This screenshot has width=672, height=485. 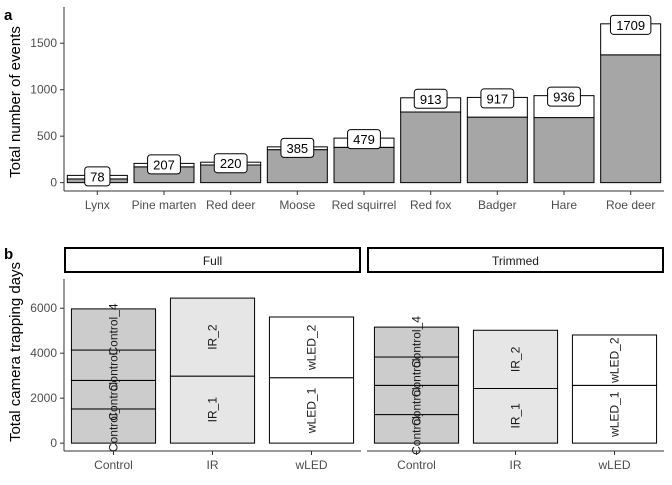 What do you see at coordinates (230, 205) in the screenshot?
I see `panel-a-x-tick-label: Red deer` at bounding box center [230, 205].